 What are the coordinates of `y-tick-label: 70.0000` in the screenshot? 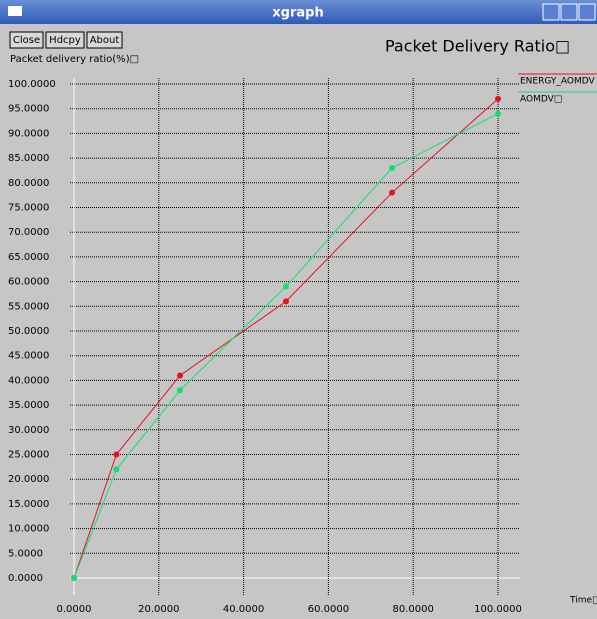 It's located at (28, 232).